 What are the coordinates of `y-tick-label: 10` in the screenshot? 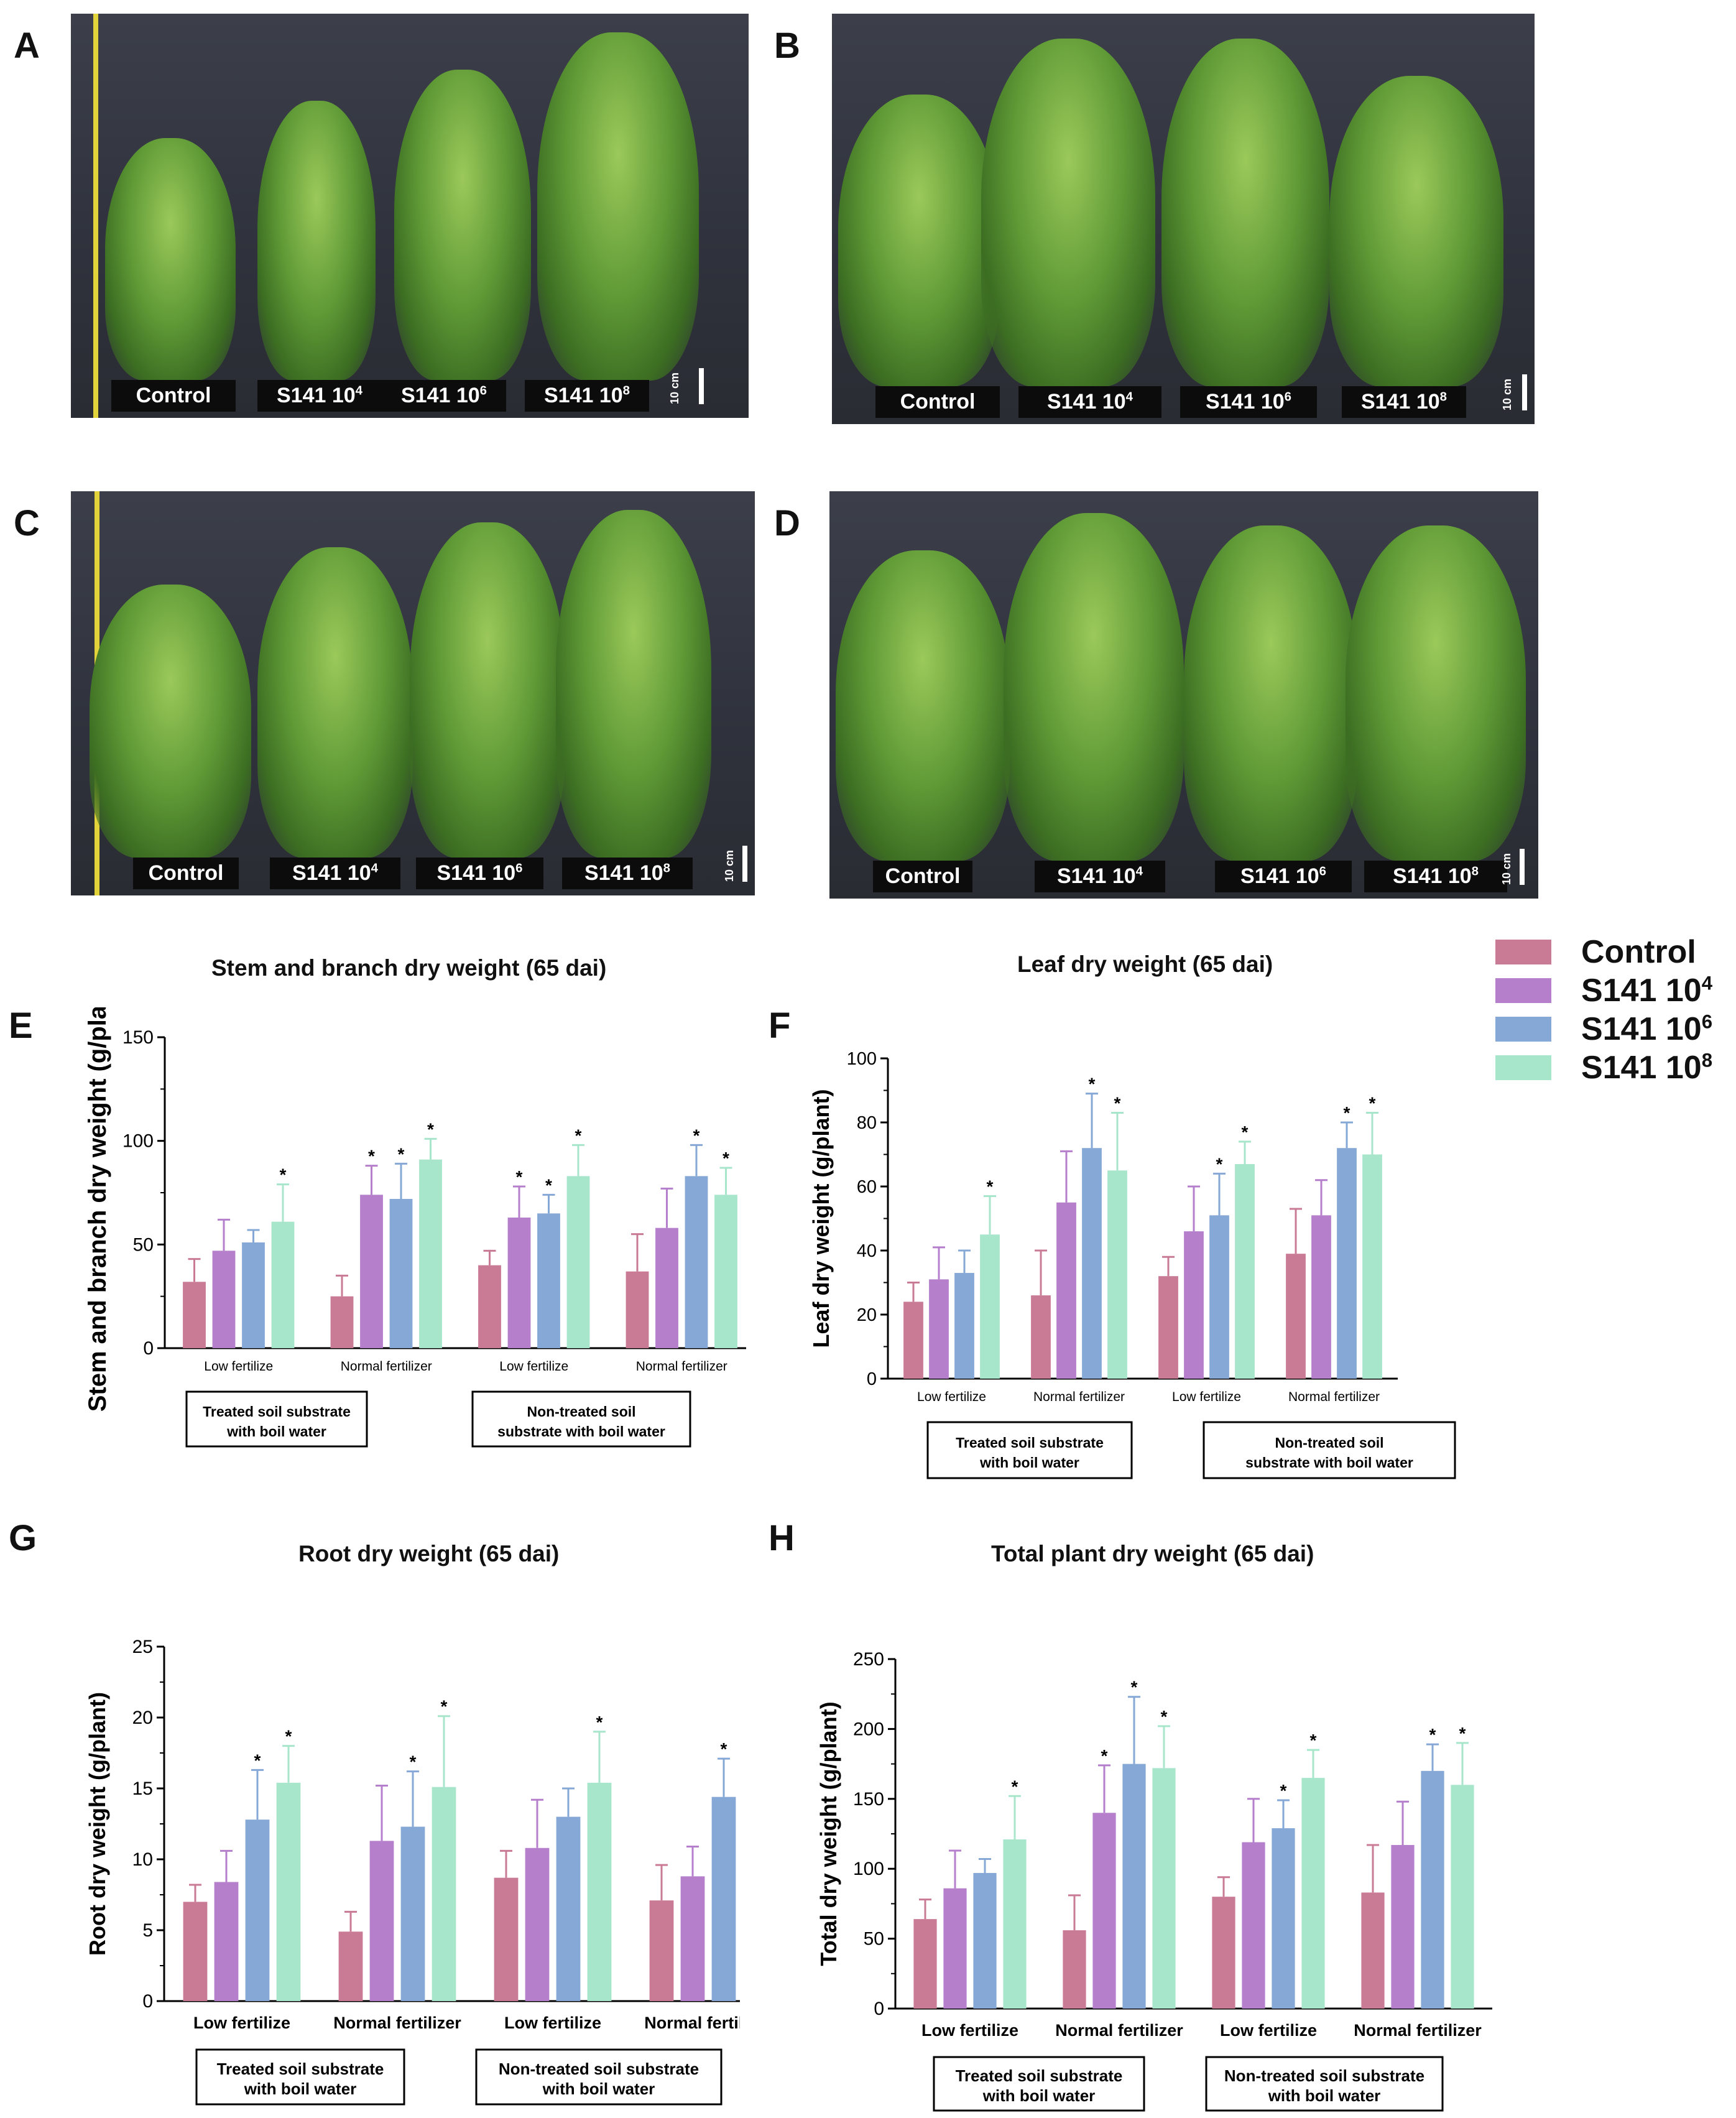 It's located at (142, 1859).